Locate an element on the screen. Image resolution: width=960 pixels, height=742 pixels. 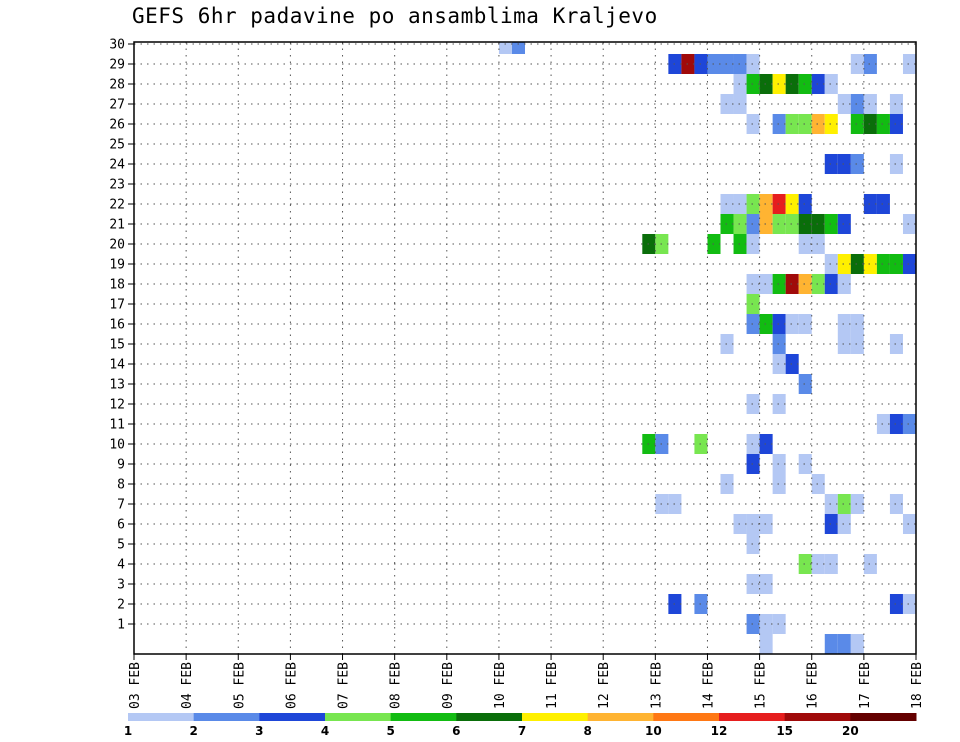
y-tick-label: 13 is located at coordinates (117, 385).